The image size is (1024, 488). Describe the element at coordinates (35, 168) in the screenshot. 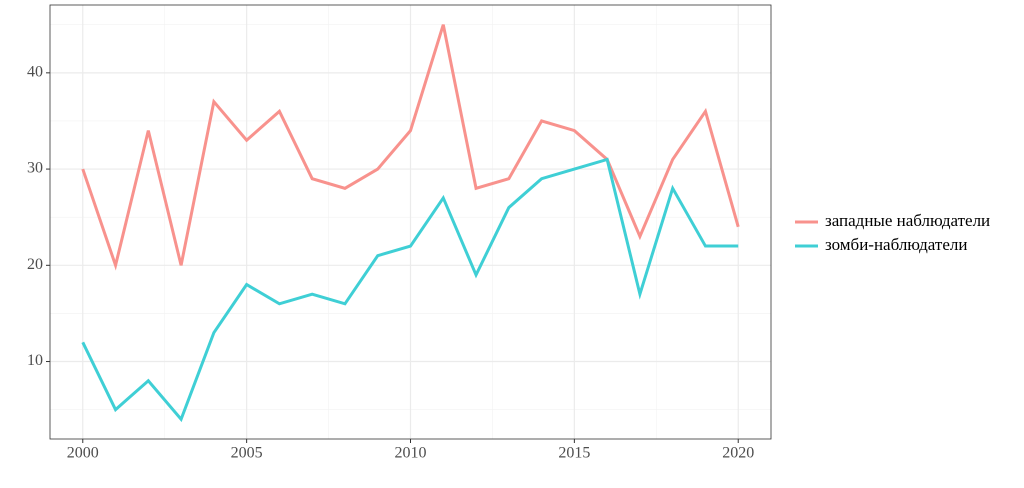

I see `y-tick-label: 30` at that location.